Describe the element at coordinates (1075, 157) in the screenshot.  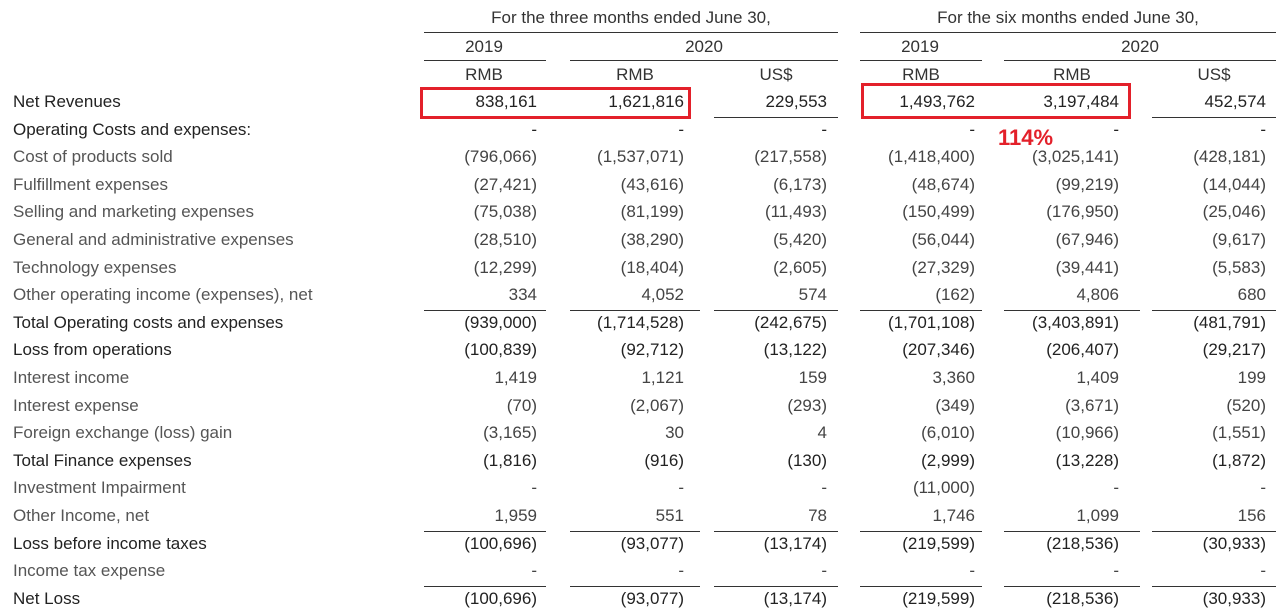
I see `table-cell: (3,025,141)` at that location.